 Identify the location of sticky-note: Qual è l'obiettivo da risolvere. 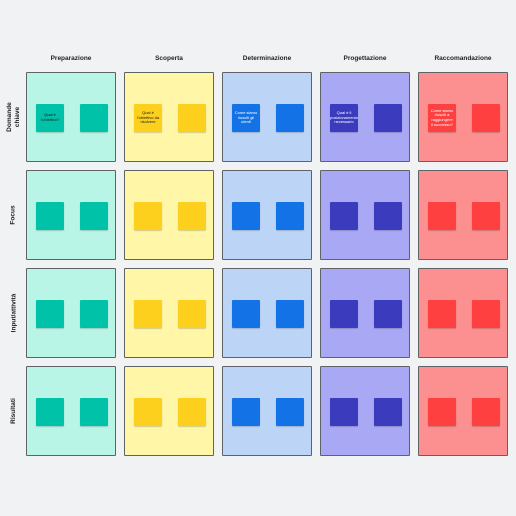
(148, 118).